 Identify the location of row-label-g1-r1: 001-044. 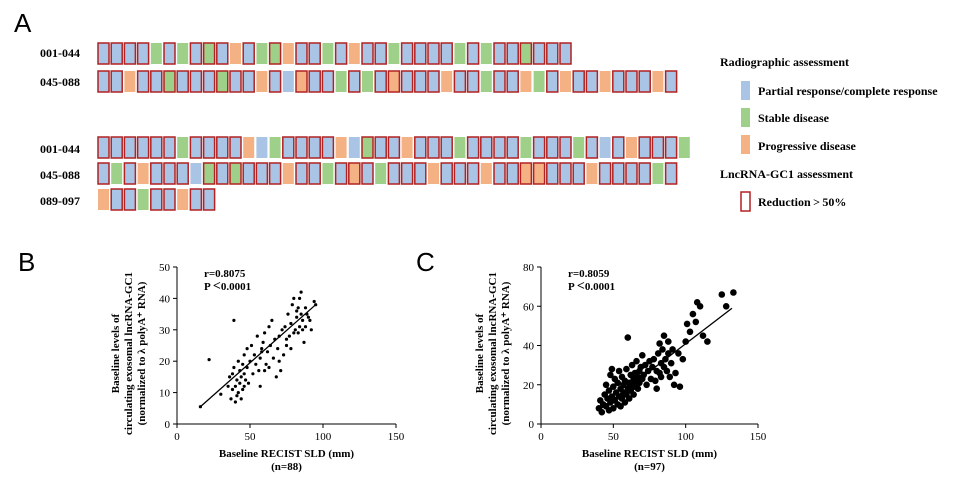
(60, 53).